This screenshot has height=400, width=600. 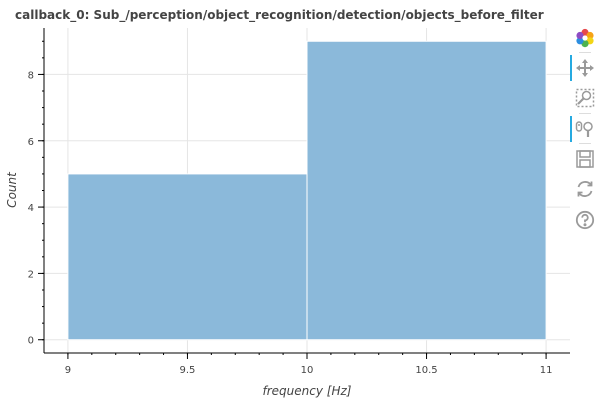 What do you see at coordinates (68, 370) in the screenshot?
I see `x-tick-label: 9` at bounding box center [68, 370].